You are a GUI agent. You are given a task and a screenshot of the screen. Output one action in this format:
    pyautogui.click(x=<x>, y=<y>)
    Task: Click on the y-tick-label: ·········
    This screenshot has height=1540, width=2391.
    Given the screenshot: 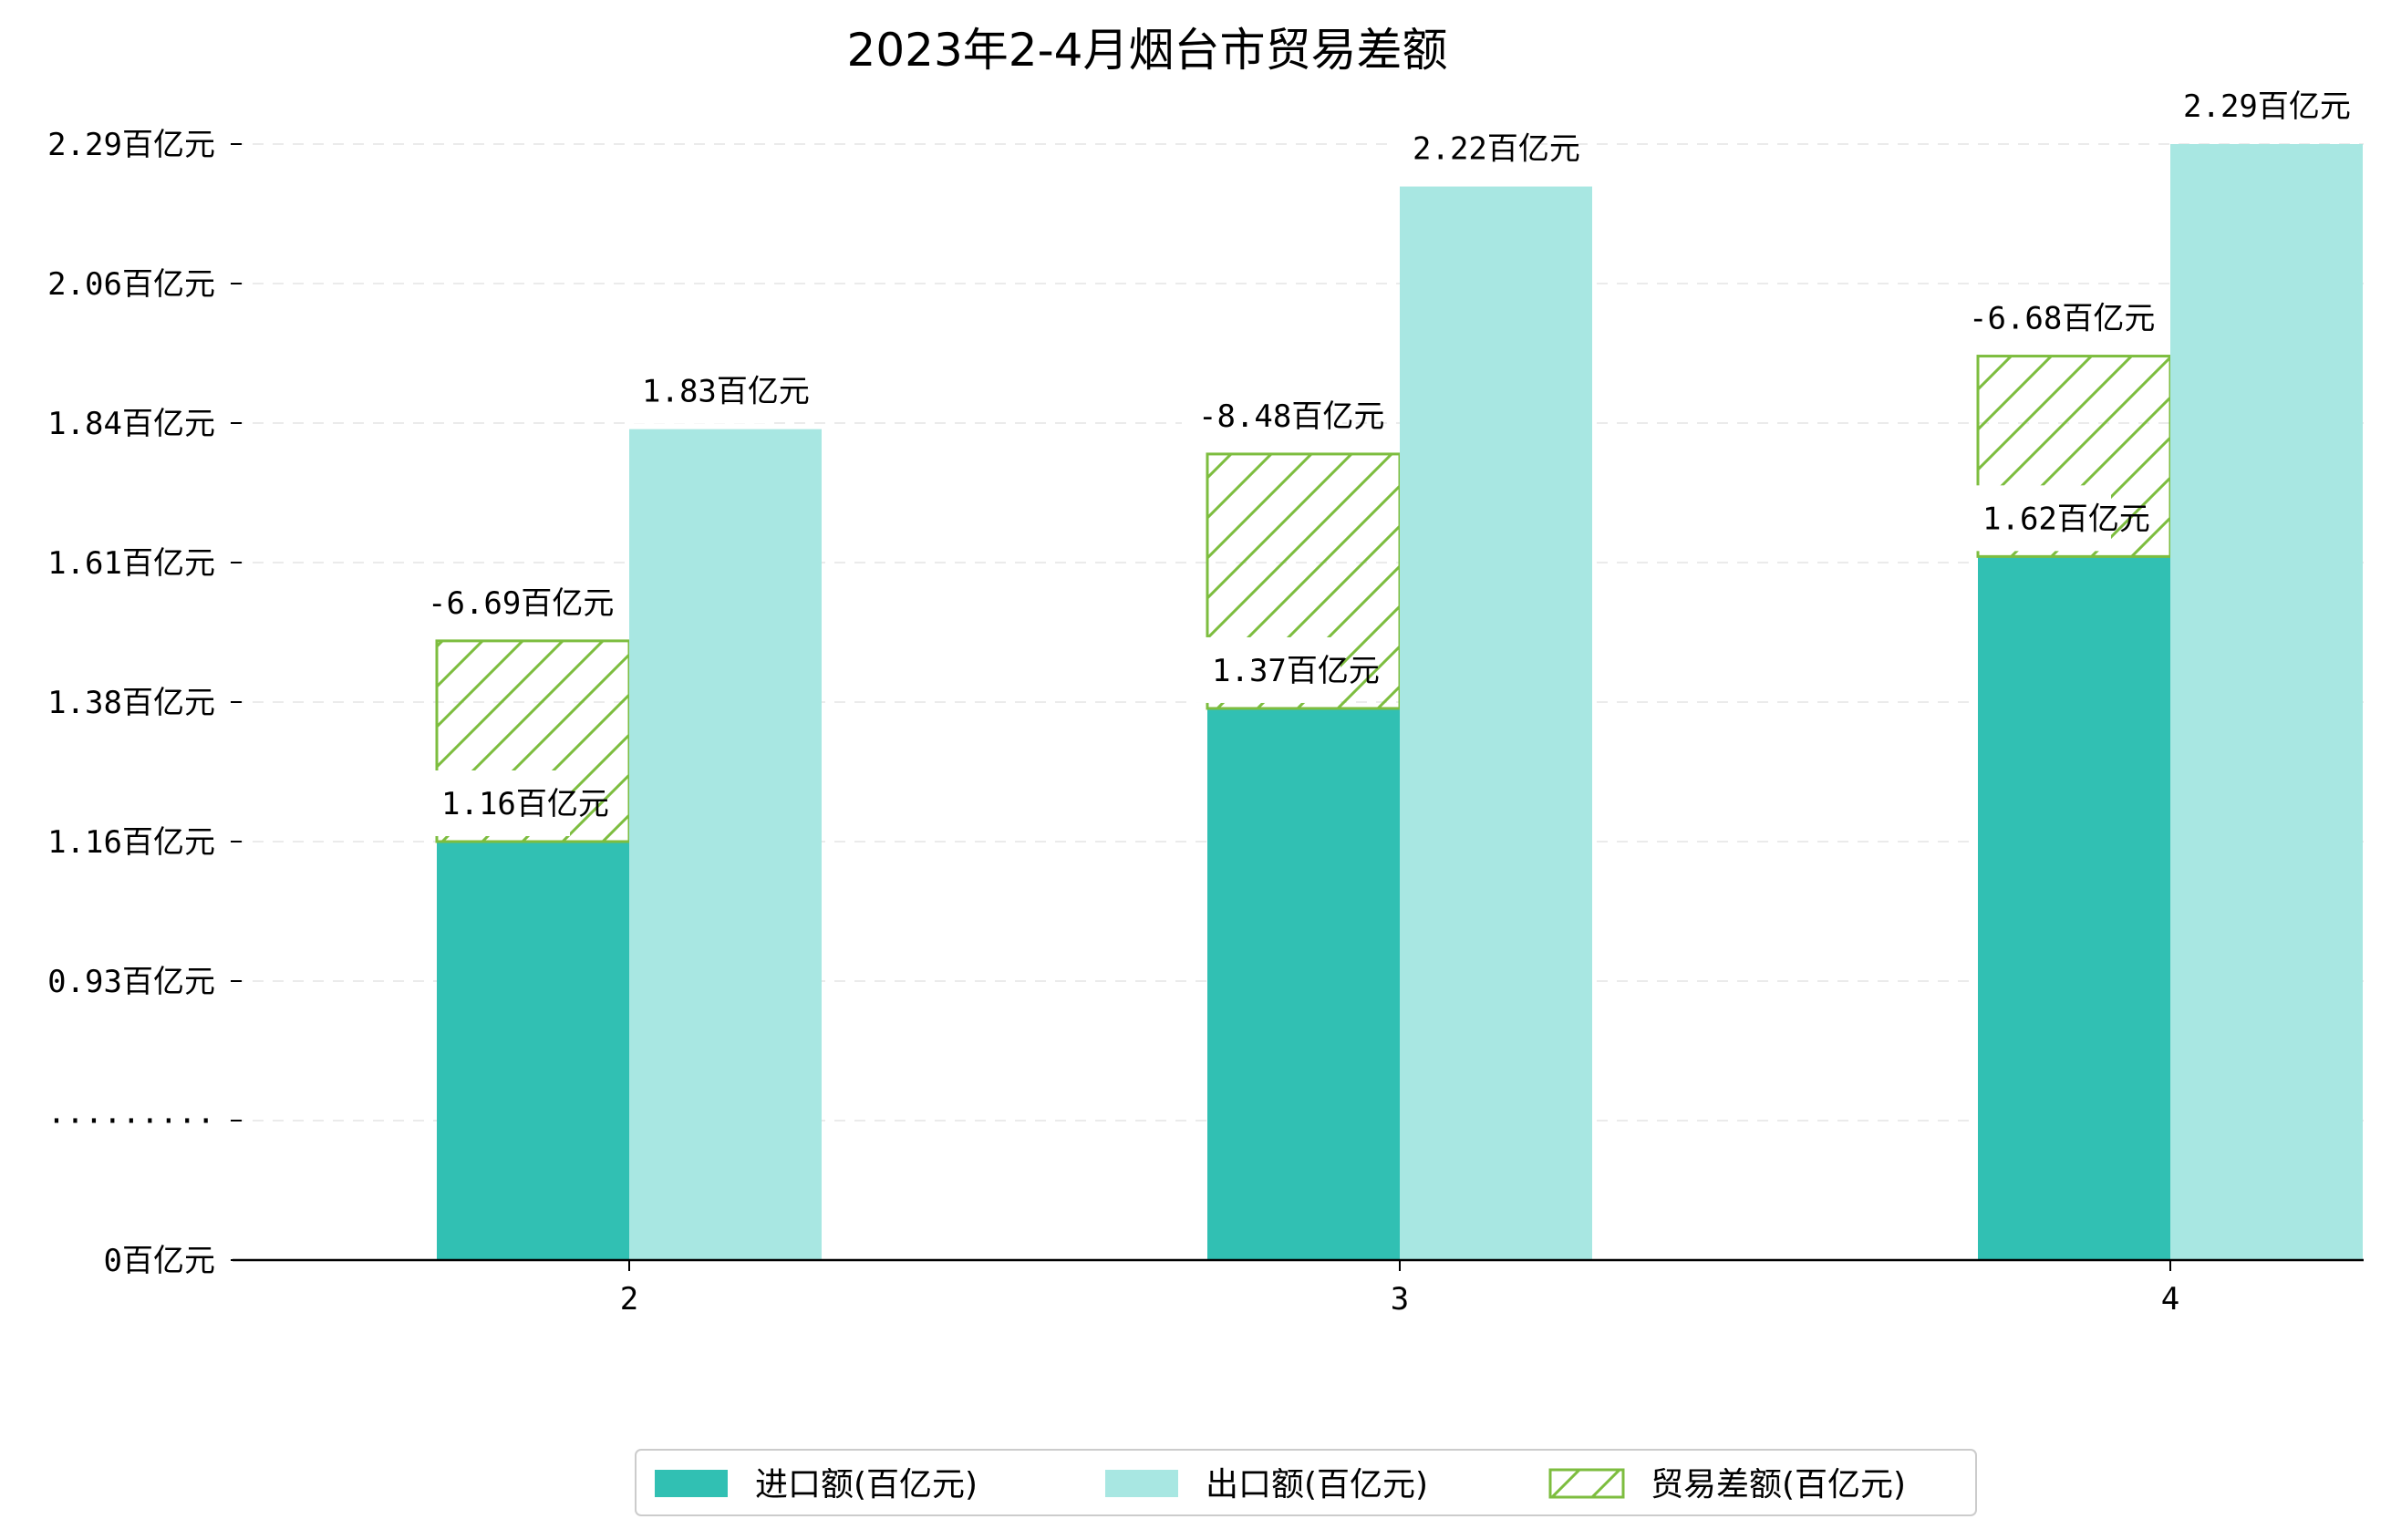 What is the action you would take?
    pyautogui.click(x=131, y=1121)
    